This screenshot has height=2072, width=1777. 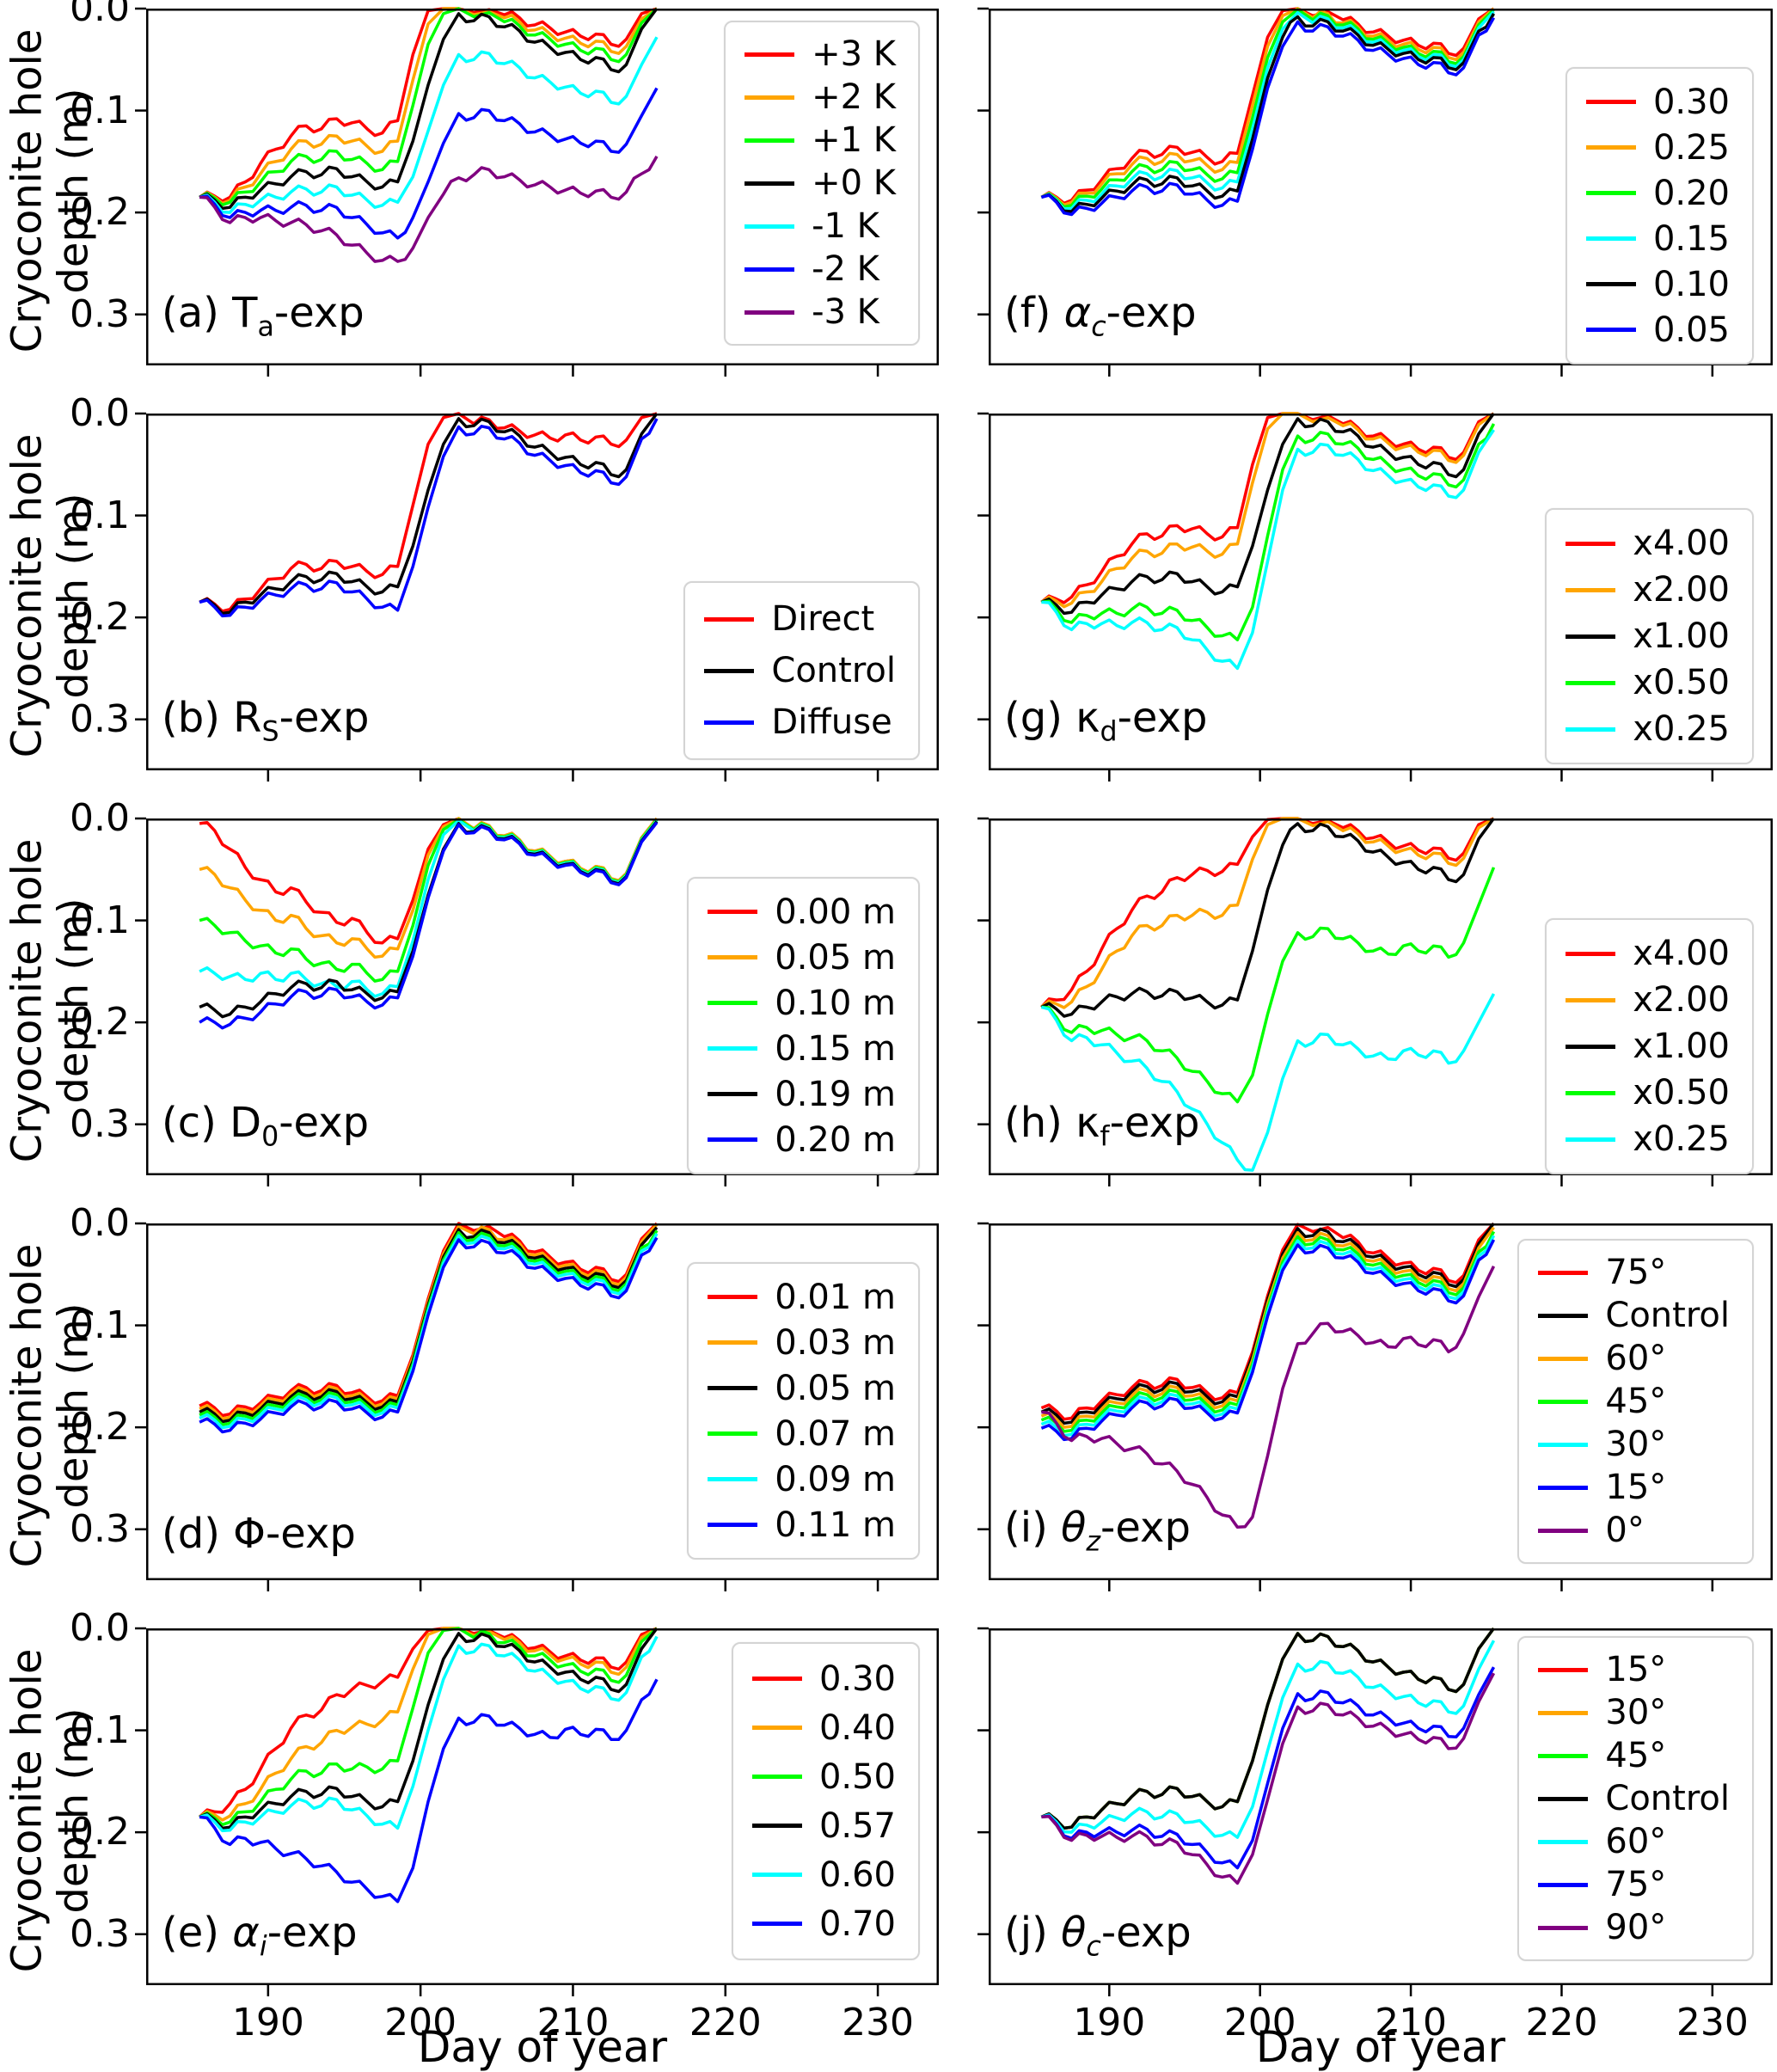 What do you see at coordinates (823, 1777) in the screenshot?
I see `legend-entry: 0.50` at bounding box center [823, 1777].